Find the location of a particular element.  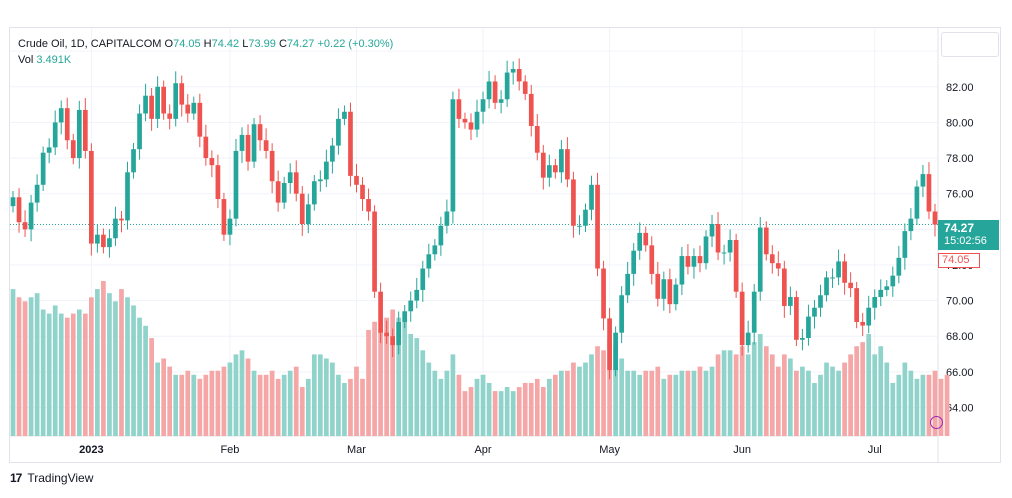

change-value: +0.22 (+0.30%) is located at coordinates (355, 44).